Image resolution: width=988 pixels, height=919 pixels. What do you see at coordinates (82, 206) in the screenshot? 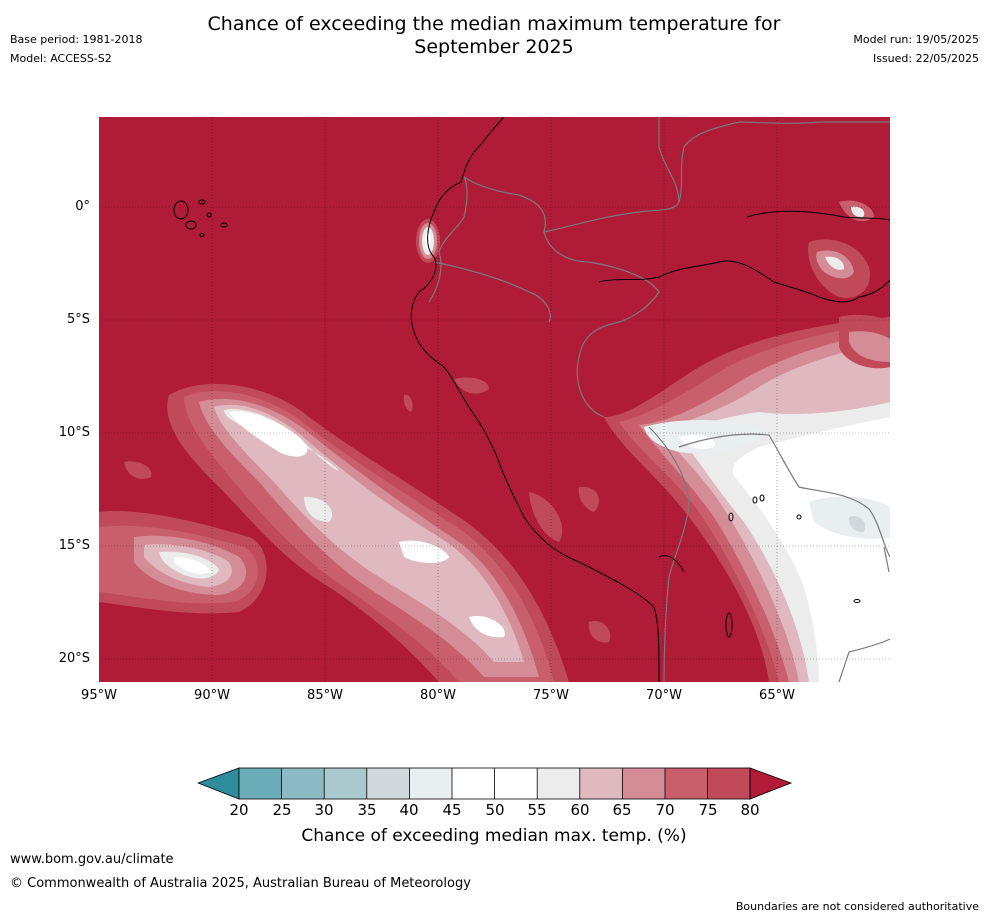
I see `lat-label-0: 0°` at bounding box center [82, 206].